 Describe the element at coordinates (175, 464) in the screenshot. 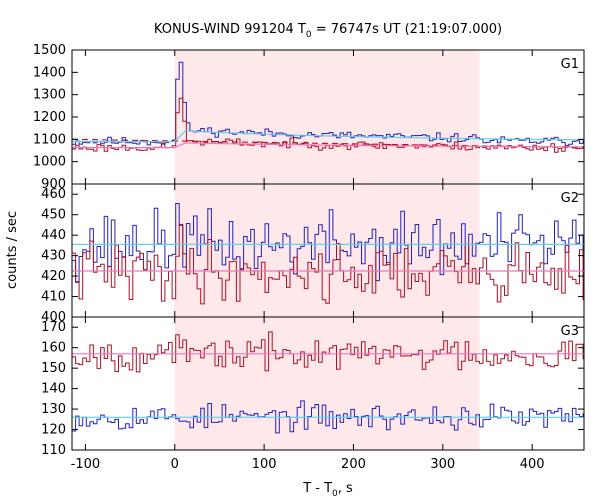

I see `x-tick-label: 0` at that location.